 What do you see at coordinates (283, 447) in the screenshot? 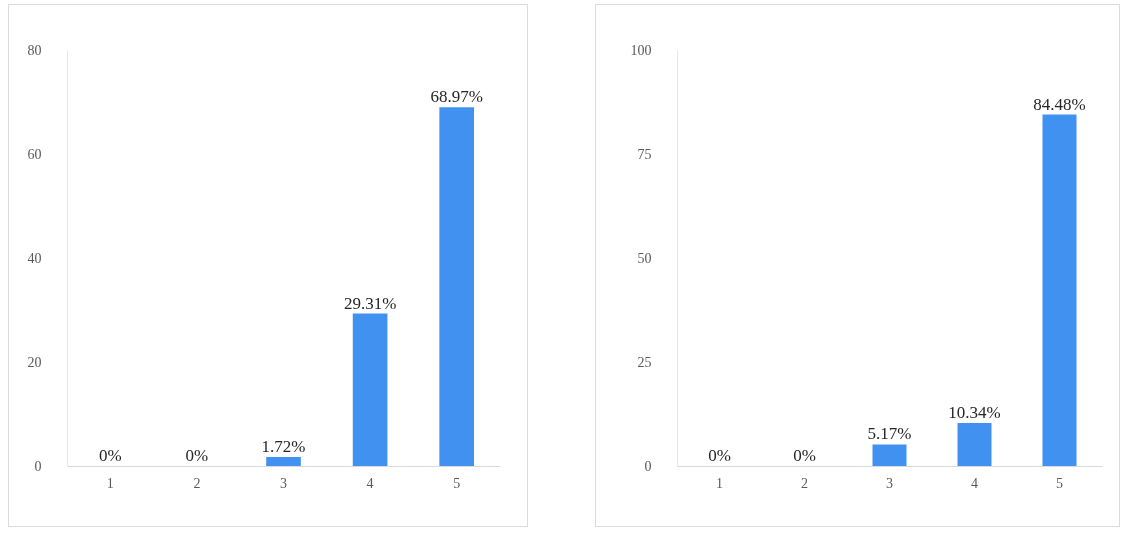
I see `data-label: 1.72%` at bounding box center [283, 447].